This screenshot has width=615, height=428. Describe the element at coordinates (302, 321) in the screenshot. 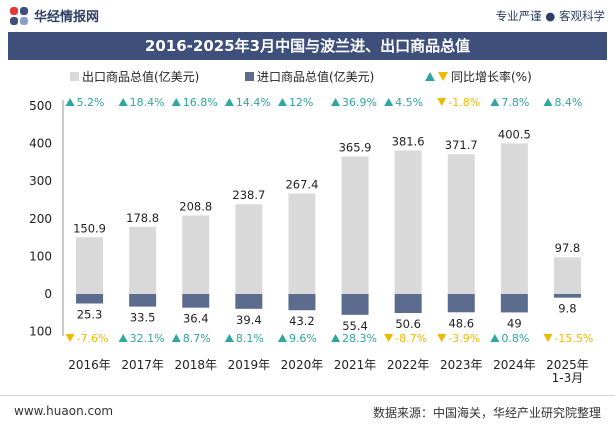

I see `import-value-label: 43.2` at that location.